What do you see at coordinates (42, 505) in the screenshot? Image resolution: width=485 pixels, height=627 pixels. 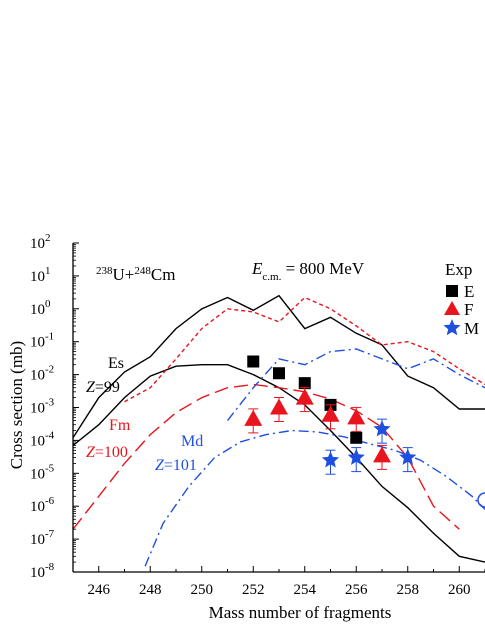 I see `y-tick-label: 10⁻⁶` at bounding box center [42, 505].